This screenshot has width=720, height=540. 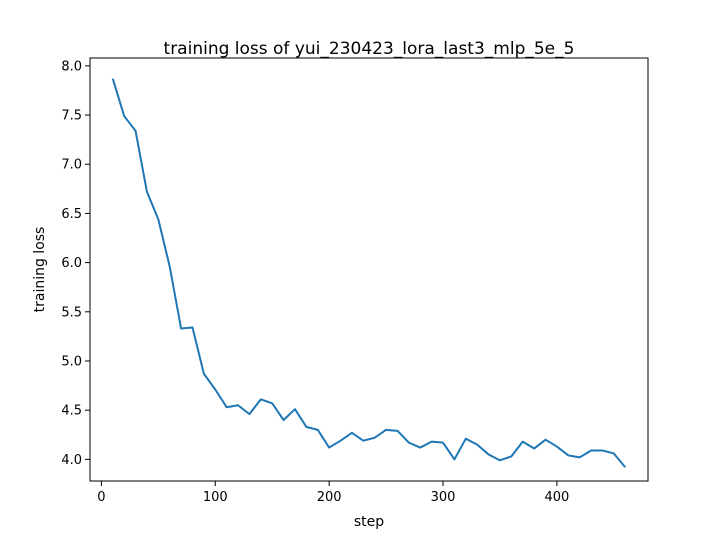 What do you see at coordinates (329, 497) in the screenshot?
I see `x-tick-label: 200` at bounding box center [329, 497].